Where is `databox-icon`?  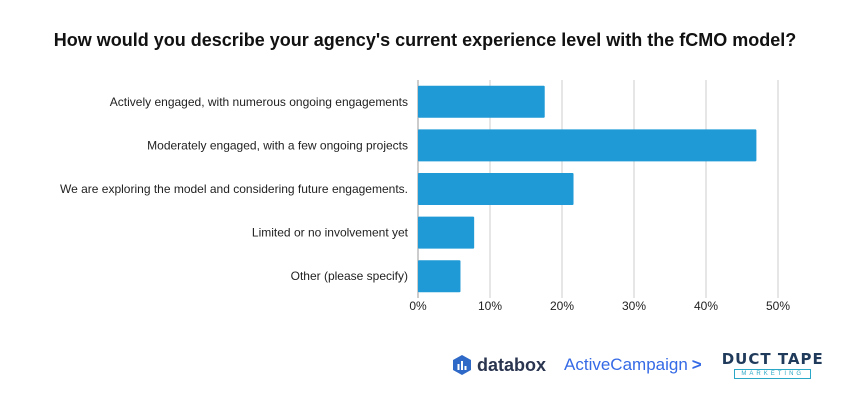 databox-icon is located at coordinates (462, 365).